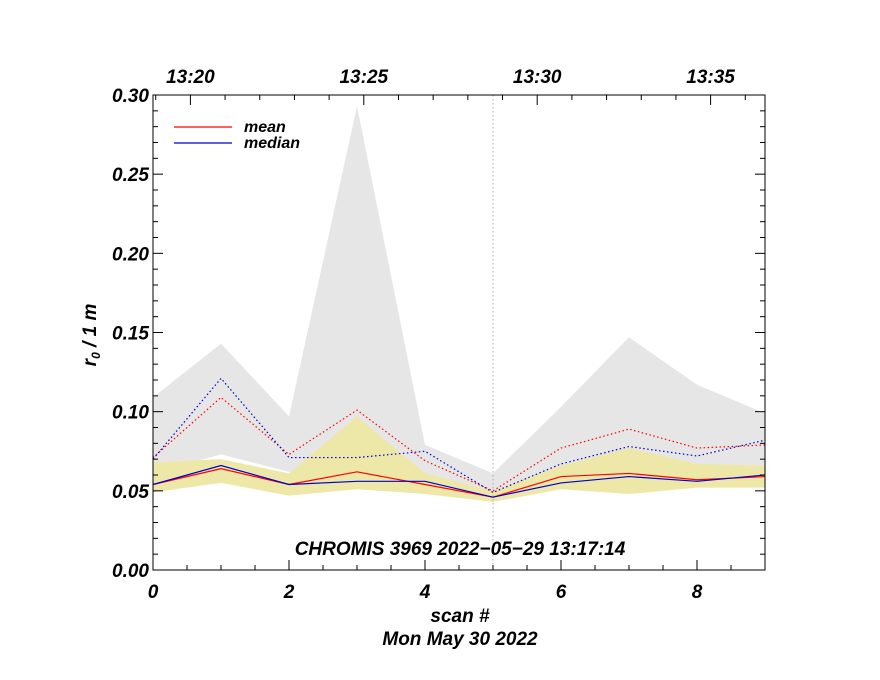 This screenshot has height=680, width=880. Describe the element at coordinates (425, 592) in the screenshot. I see `x-tick-label: 4` at that location.